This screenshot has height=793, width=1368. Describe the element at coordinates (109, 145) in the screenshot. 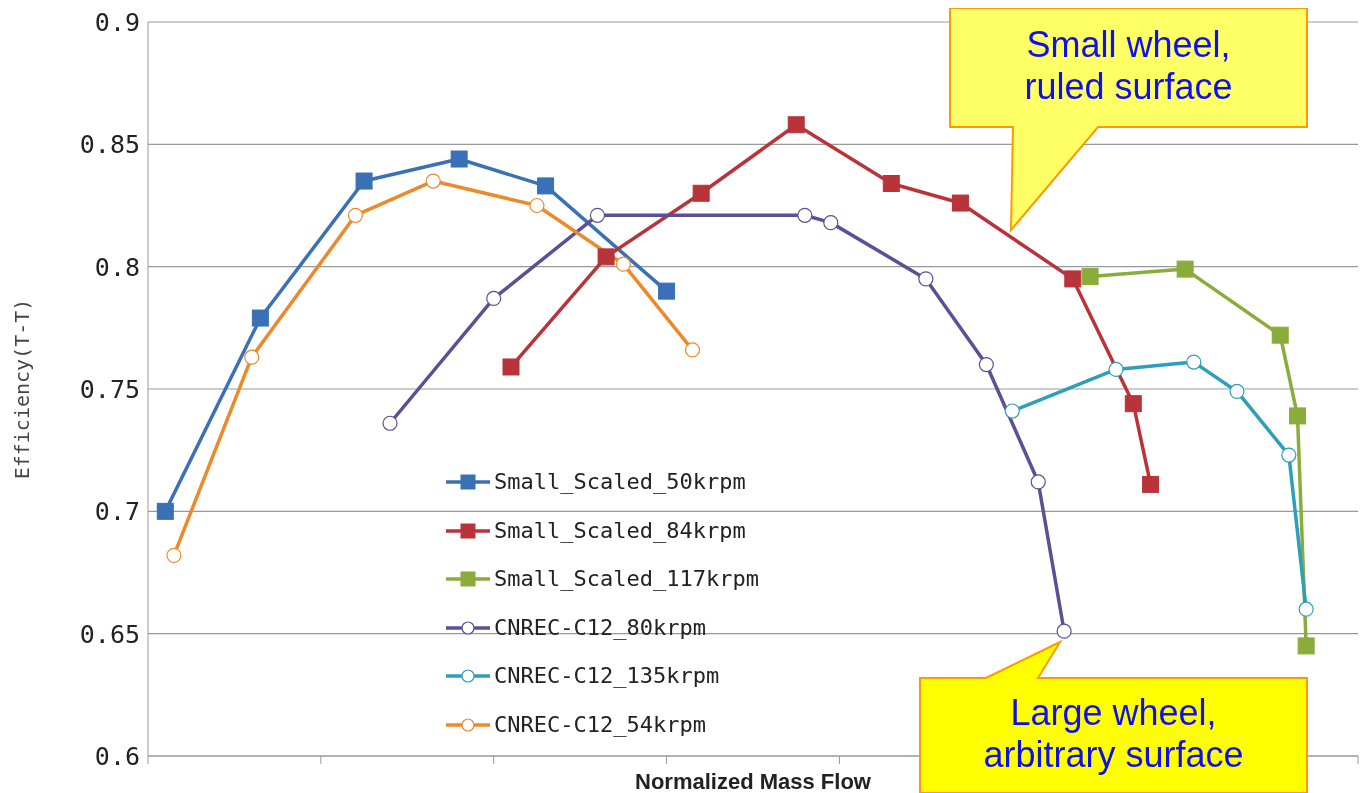

I see `y-tick-label: 0.85` at that location.